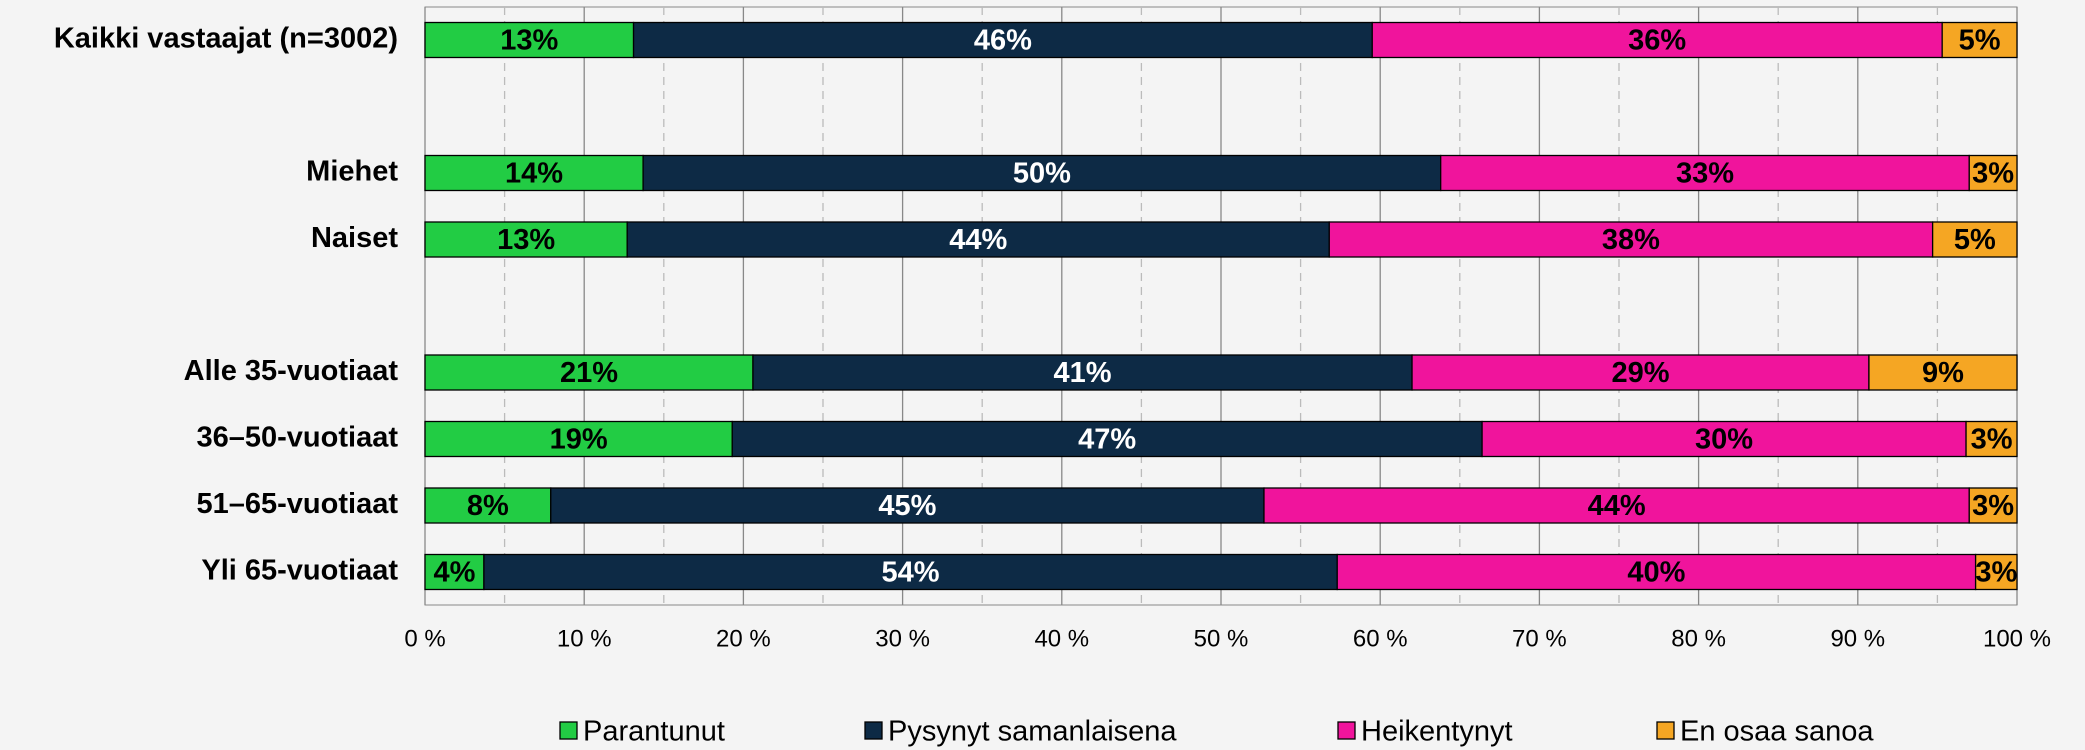 This screenshot has width=2085, height=750. Describe the element at coordinates (299, 571) in the screenshot. I see `category-label: Yli 65-vuotiaat` at that location.